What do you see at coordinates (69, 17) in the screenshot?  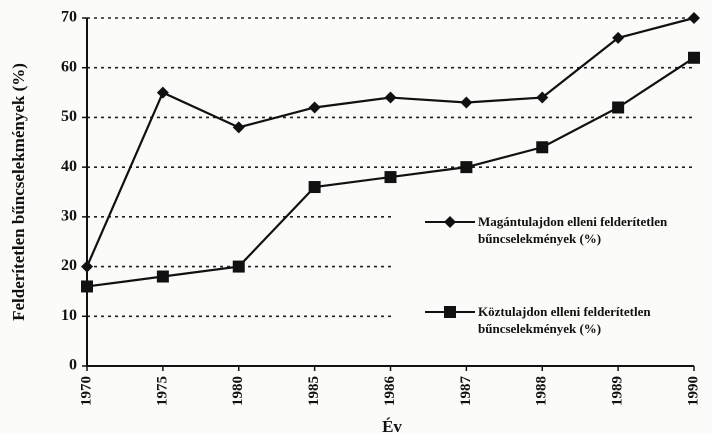 I see `y-tick-label: 70` at bounding box center [69, 17].